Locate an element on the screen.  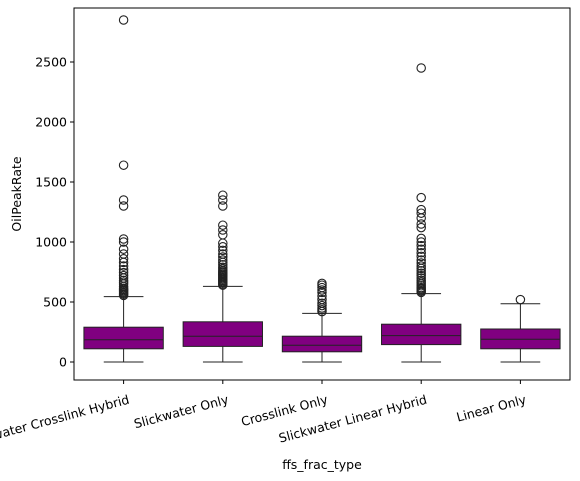
y-axis-label: OilPeakRate is located at coordinates (16, 193).